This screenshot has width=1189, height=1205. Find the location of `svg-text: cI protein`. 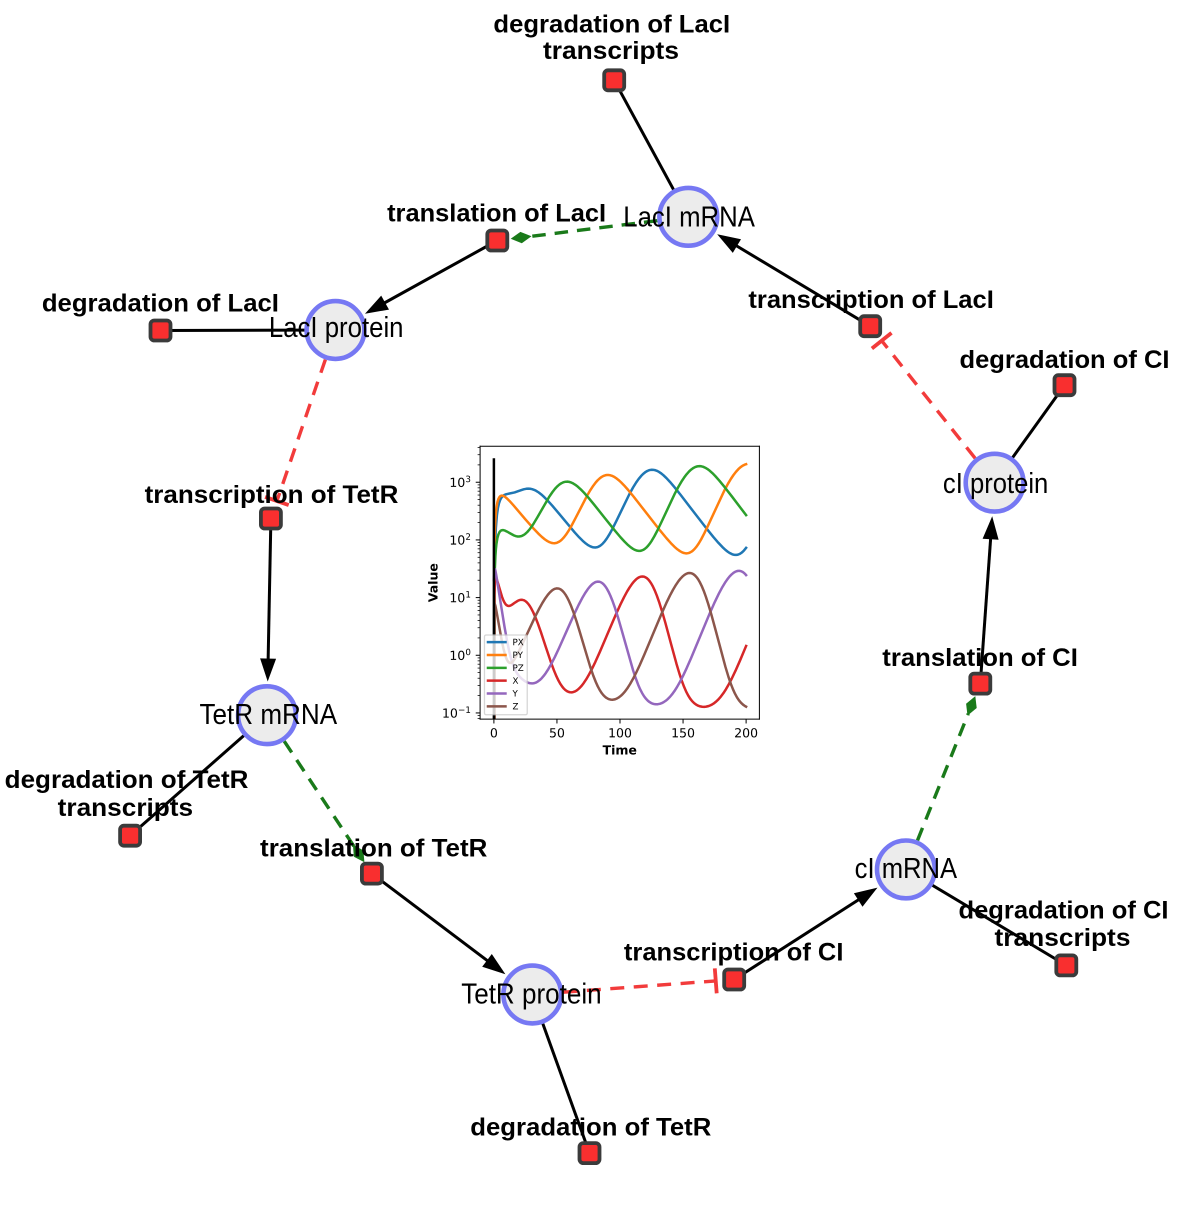

svg-text: cI protein is located at coordinates (995, 484).